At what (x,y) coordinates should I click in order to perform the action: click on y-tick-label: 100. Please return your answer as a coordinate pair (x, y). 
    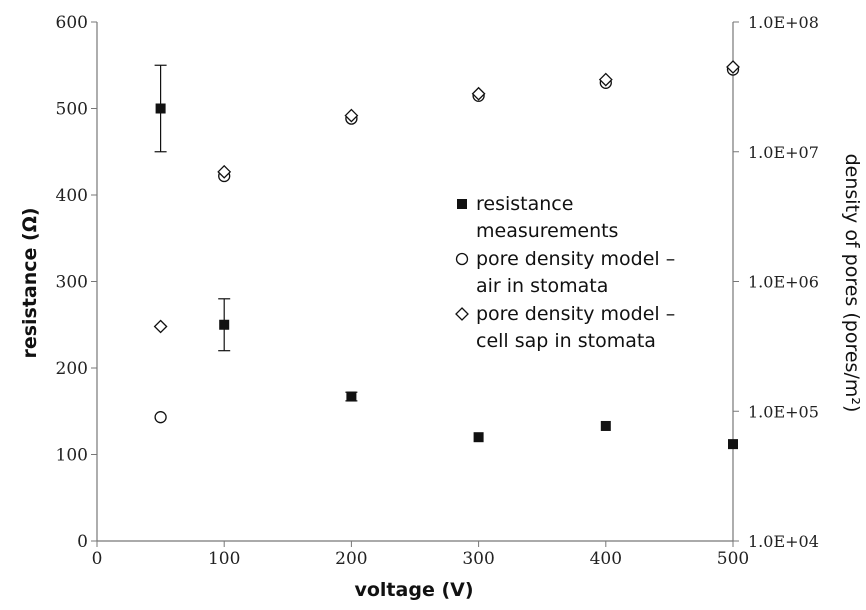
    Looking at the image, I should click on (72, 456).